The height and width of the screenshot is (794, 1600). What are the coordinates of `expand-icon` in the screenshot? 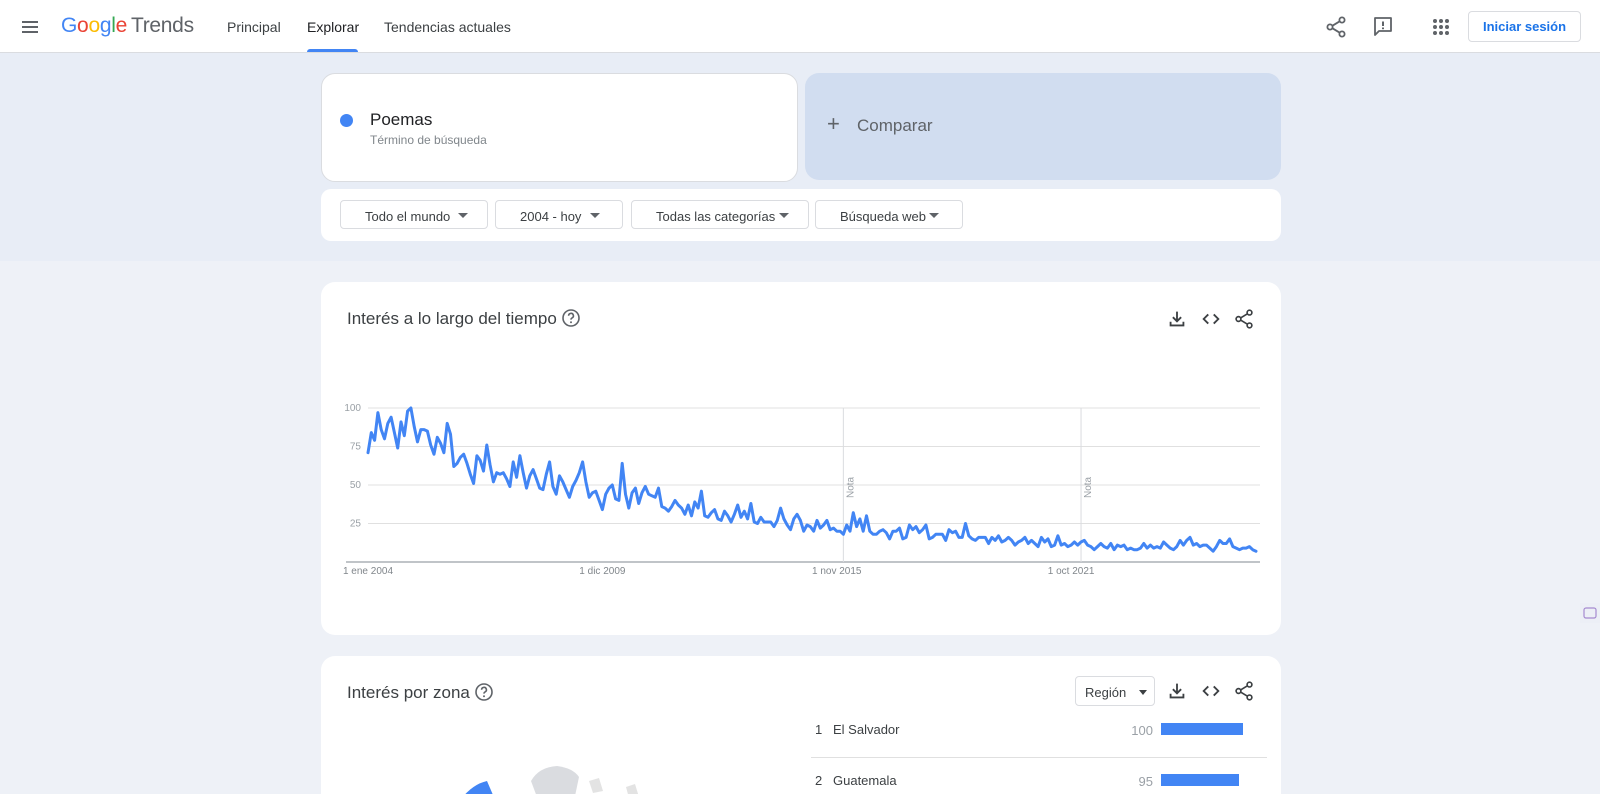 It's located at (1590, 613).